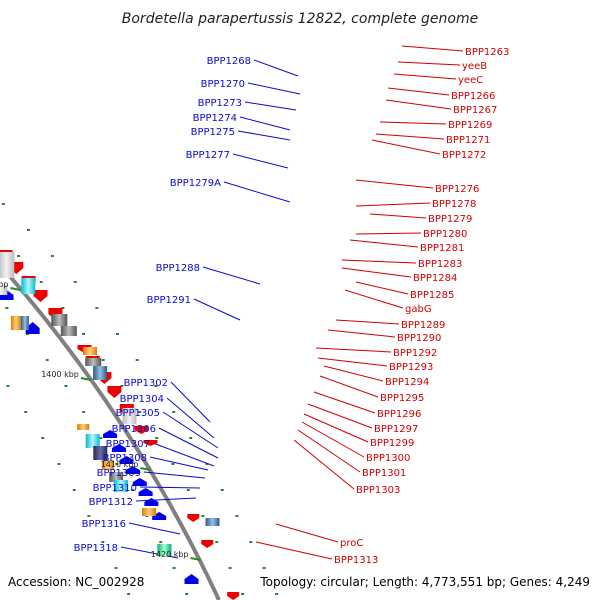 Image resolution: width=600 pixels, height=600 pixels. Describe the element at coordinates (119, 473) in the screenshot. I see `gene-label-left: BPP1309` at that location.